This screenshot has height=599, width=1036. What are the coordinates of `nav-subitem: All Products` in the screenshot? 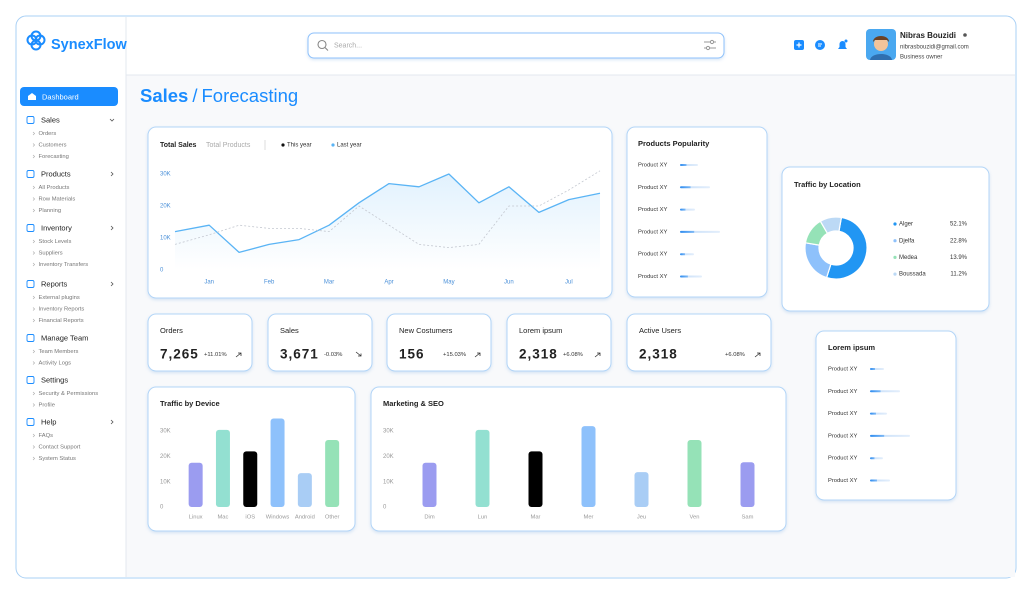 It's located at (54, 188).